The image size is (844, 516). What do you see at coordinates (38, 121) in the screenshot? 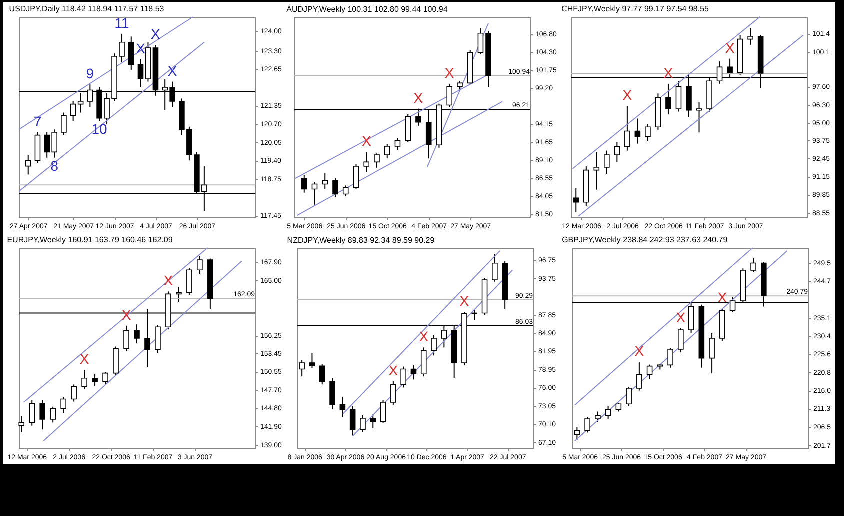
I see `annotation: 7` at bounding box center [38, 121].